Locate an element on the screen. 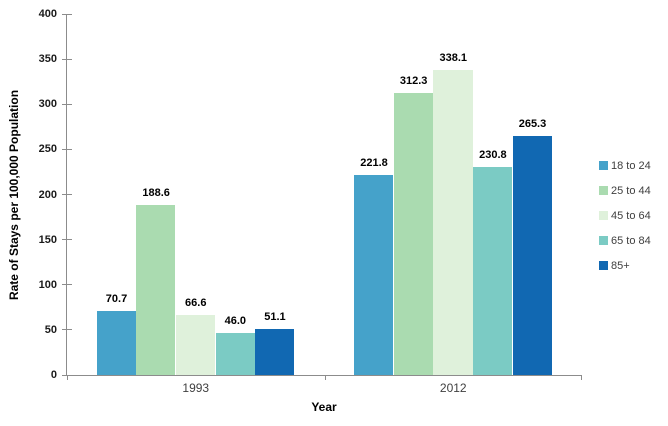 This screenshot has width=668, height=426. legend-item: 45 to 64 is located at coordinates (625, 215).